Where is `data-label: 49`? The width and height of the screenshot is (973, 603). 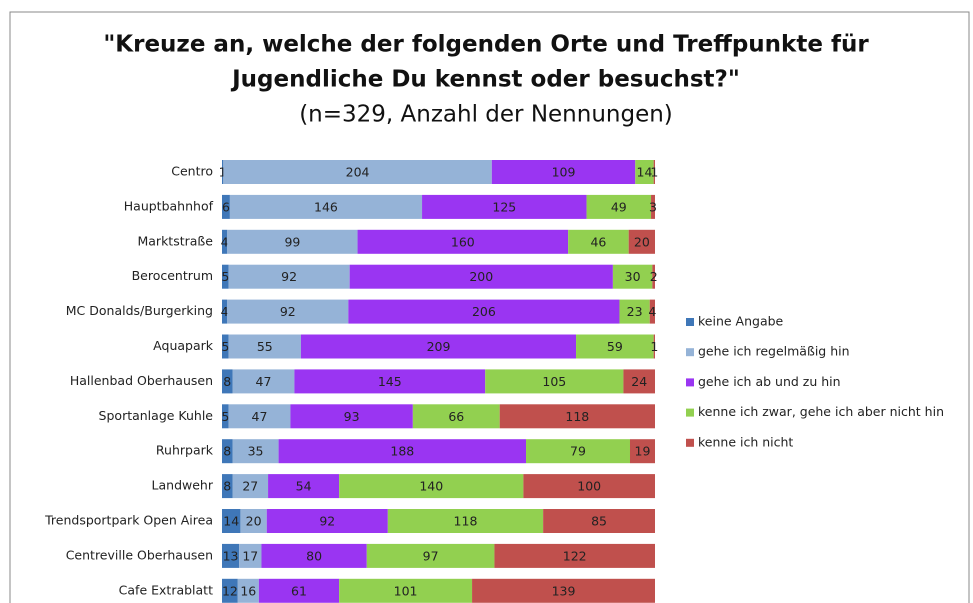 data-label: 49 is located at coordinates (619, 206).